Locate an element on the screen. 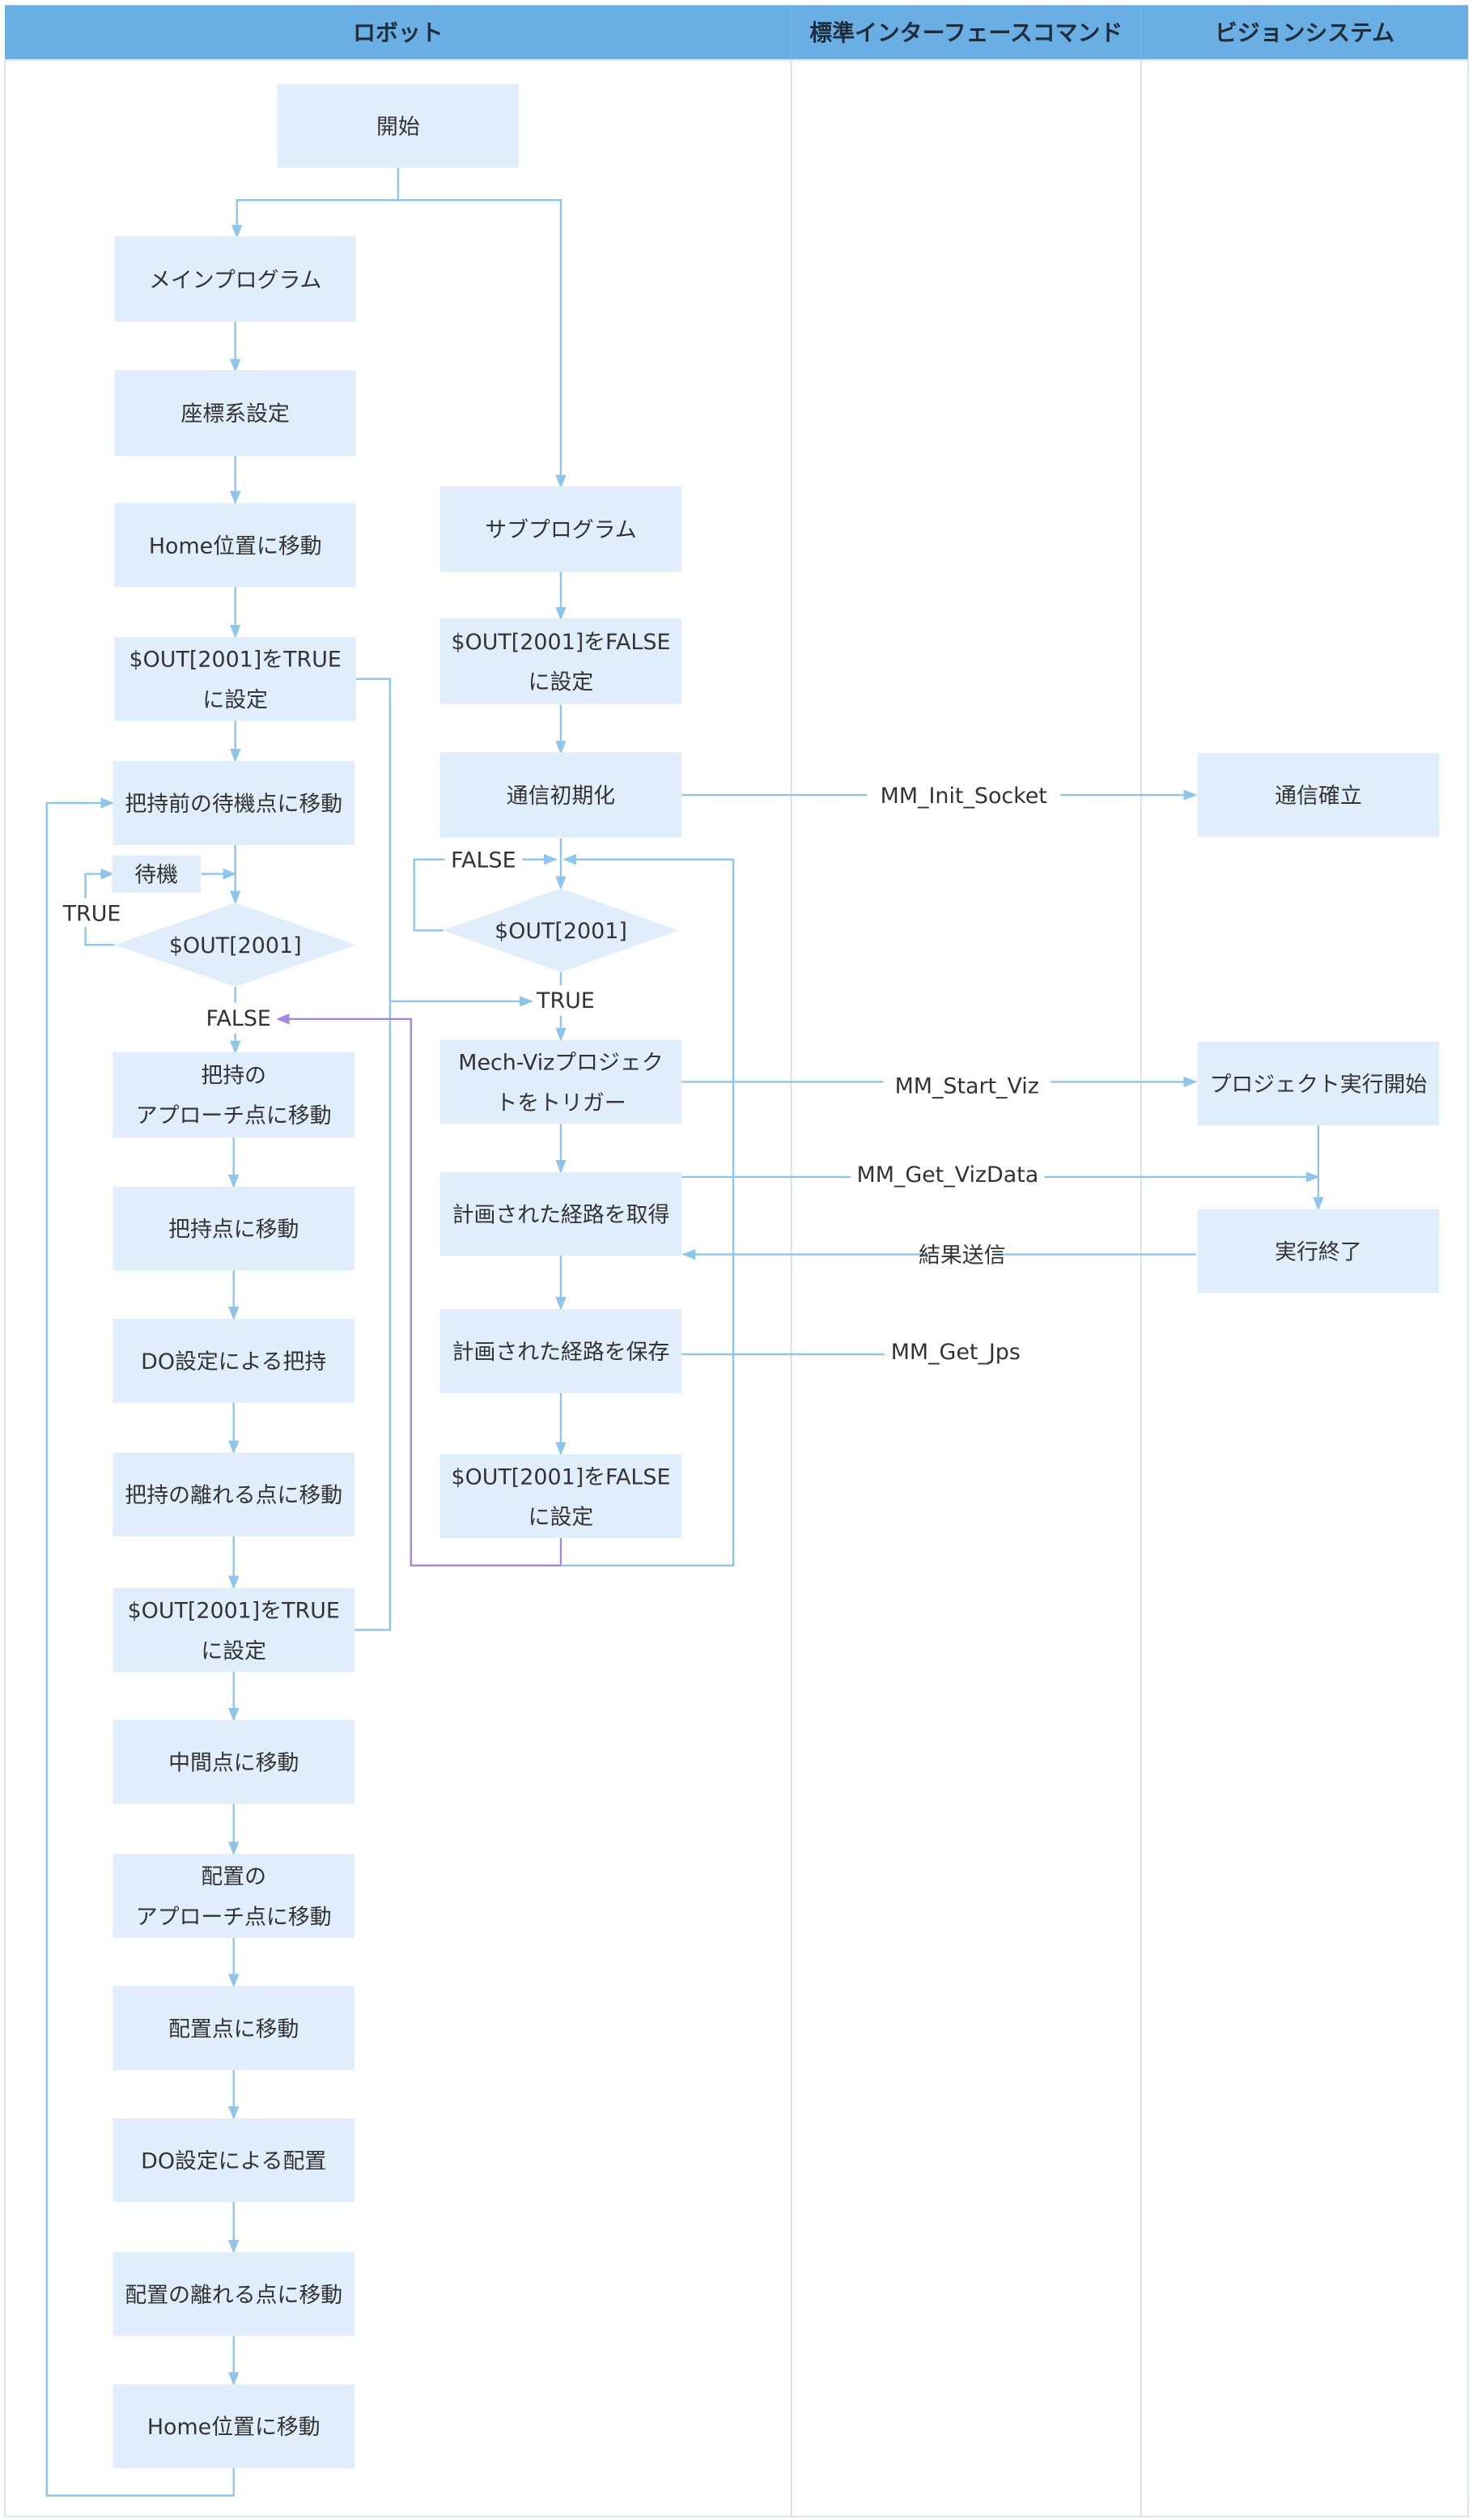 The height and width of the screenshot is (2520, 1473). edge-label-cmd_start: MM_Start_Viz is located at coordinates (967, 1086).